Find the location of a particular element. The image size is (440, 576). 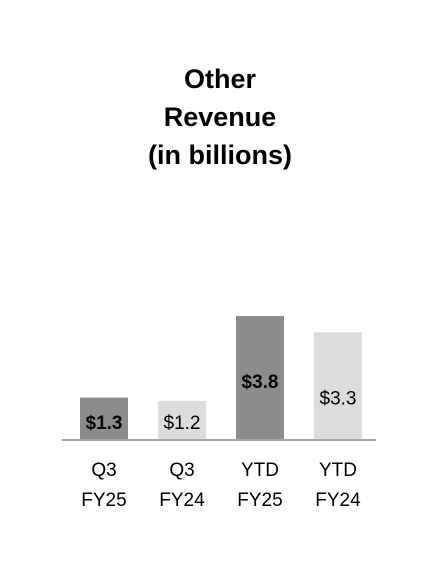

bar-value-label-1: $1.2 is located at coordinates (182, 423).